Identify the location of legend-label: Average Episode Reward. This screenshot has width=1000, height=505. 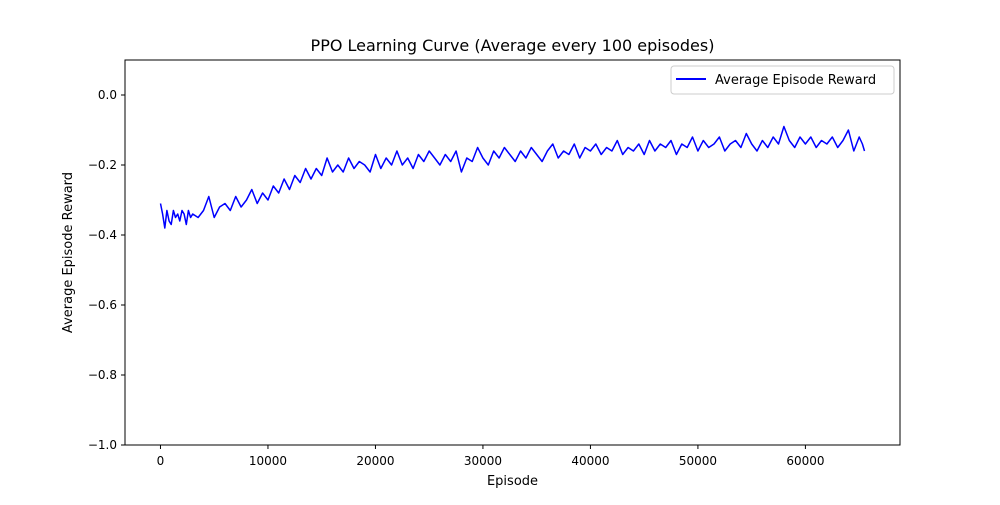
(795, 80).